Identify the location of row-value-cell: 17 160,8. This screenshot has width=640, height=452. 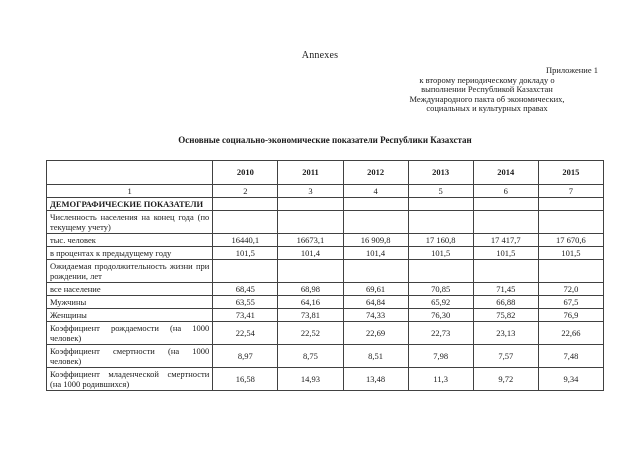
(440, 240).